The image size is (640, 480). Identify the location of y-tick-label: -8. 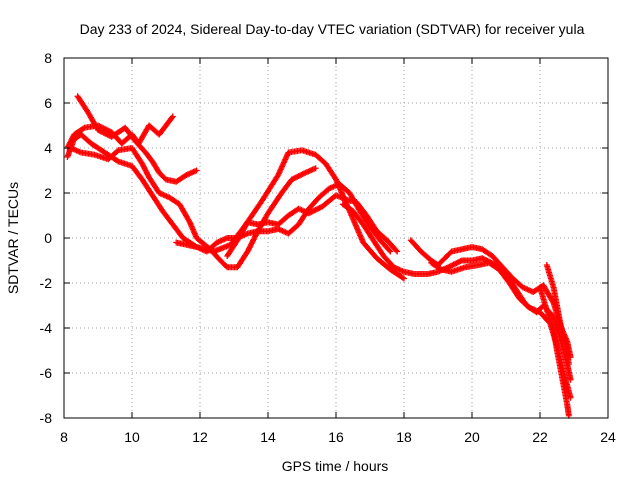
(46, 418).